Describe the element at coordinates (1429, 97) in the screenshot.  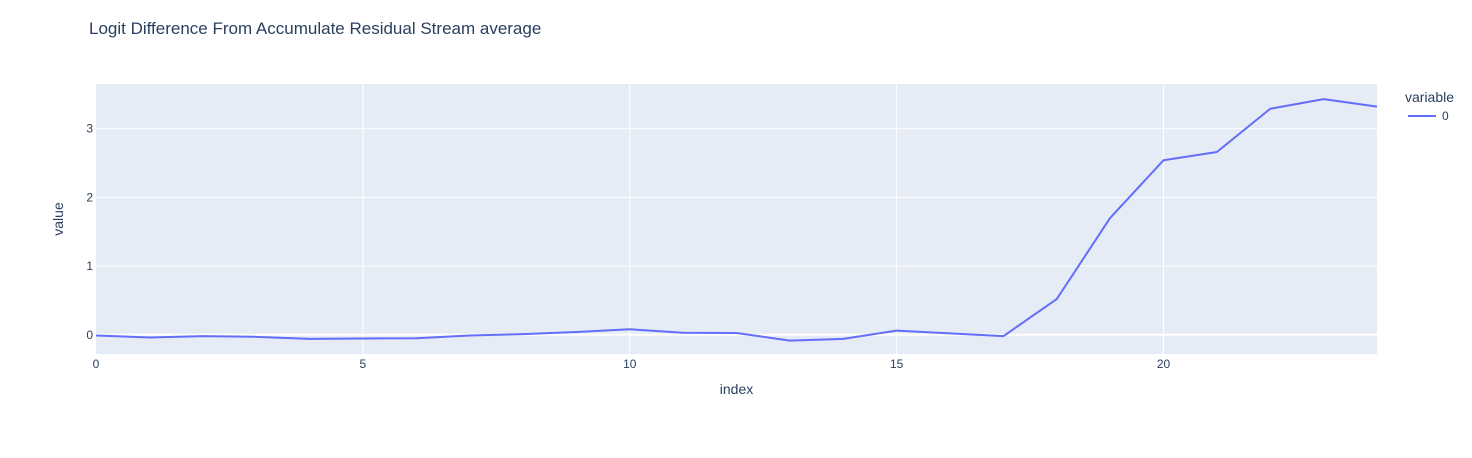
I see `legend-title: variable` at that location.